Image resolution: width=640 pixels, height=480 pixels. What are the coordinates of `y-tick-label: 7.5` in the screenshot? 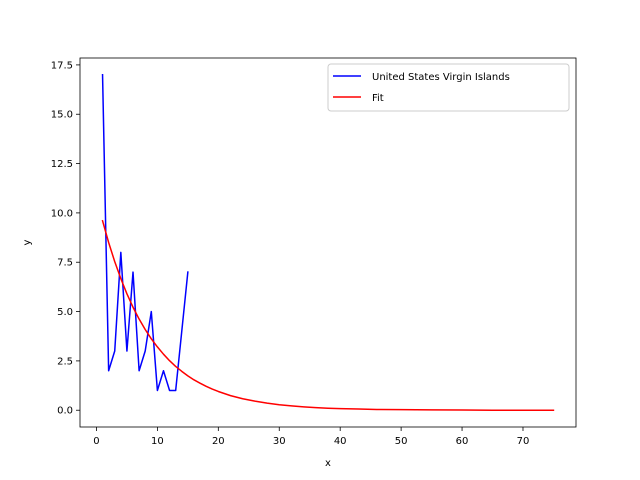 It's located at (65, 263).